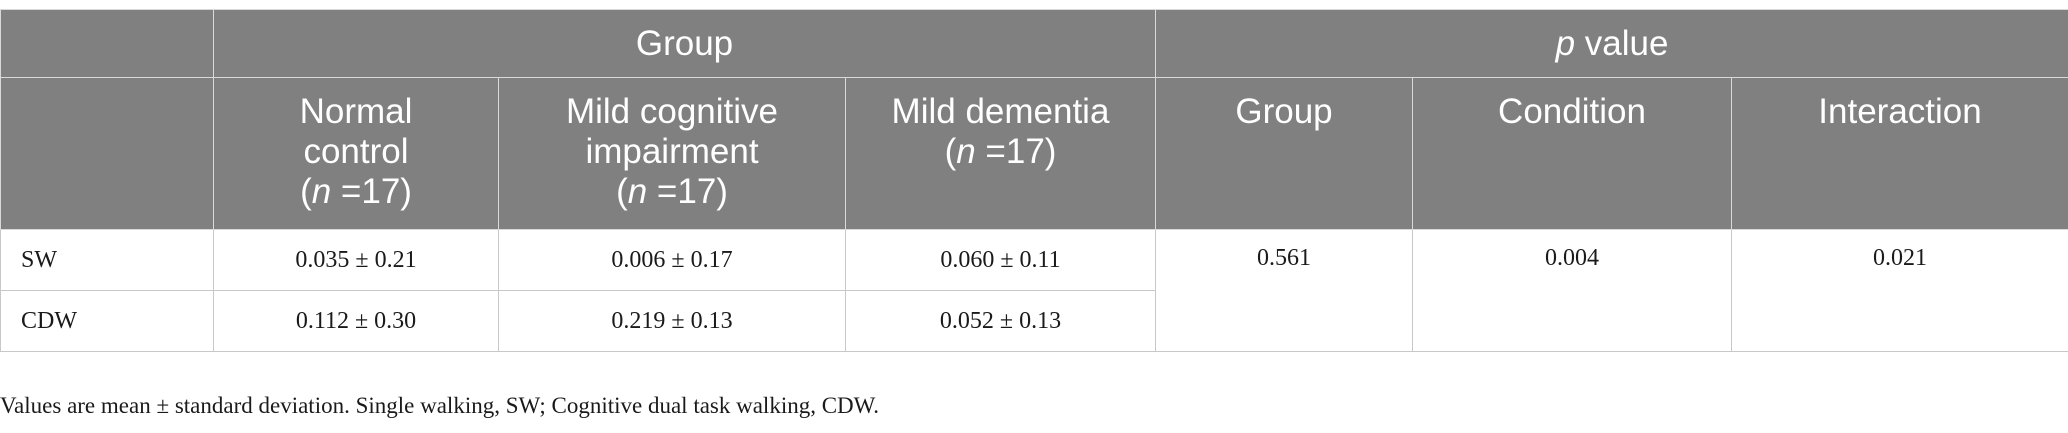  I want to click on header-normal-control-line2: control, so click(356, 151).